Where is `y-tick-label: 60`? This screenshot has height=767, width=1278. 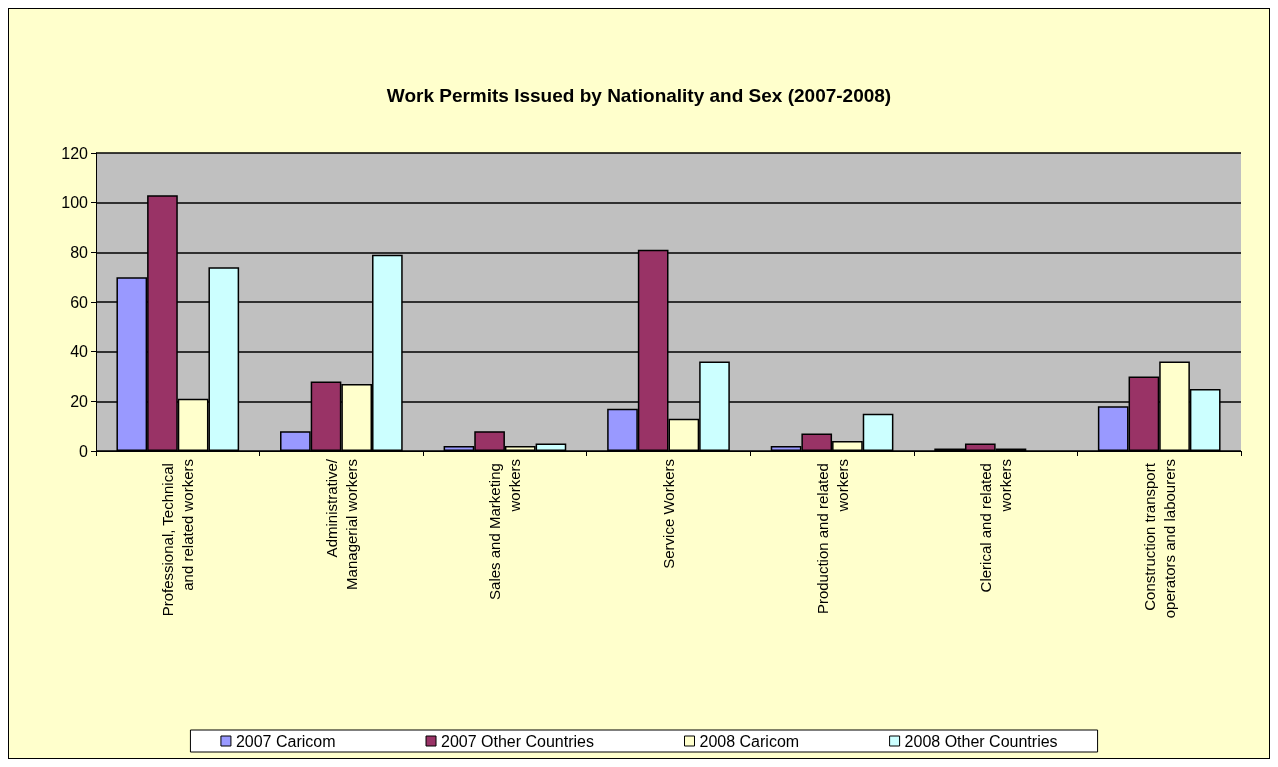
y-tick-label: 60 is located at coordinates (79, 302).